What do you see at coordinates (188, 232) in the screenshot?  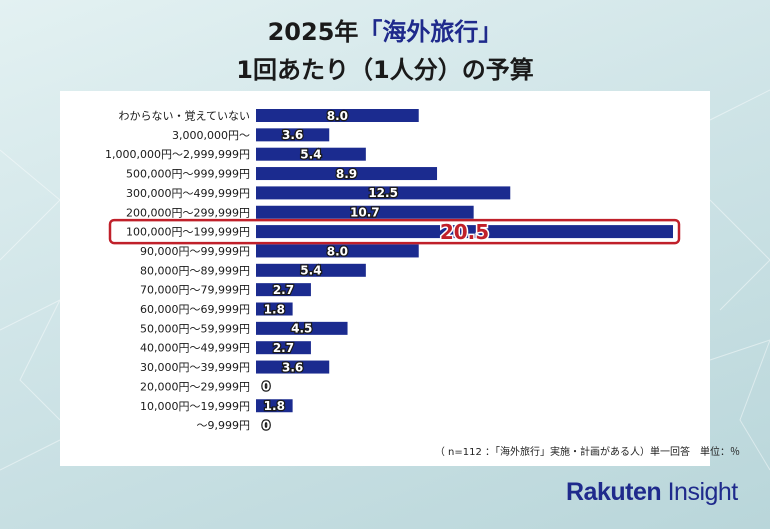 I see `category-label: 100,000円～199,999円` at bounding box center [188, 232].